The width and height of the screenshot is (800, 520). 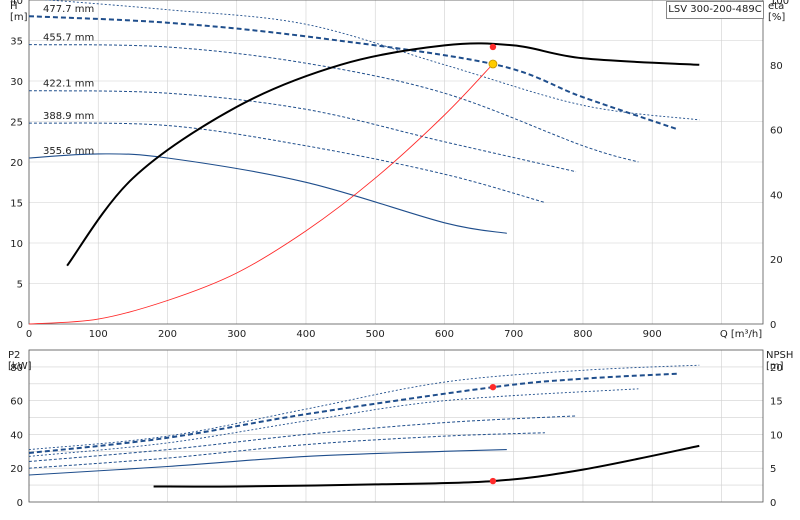 What do you see at coordinates (167, 334) in the screenshot?
I see `x-tick-label: 200` at bounding box center [167, 334].